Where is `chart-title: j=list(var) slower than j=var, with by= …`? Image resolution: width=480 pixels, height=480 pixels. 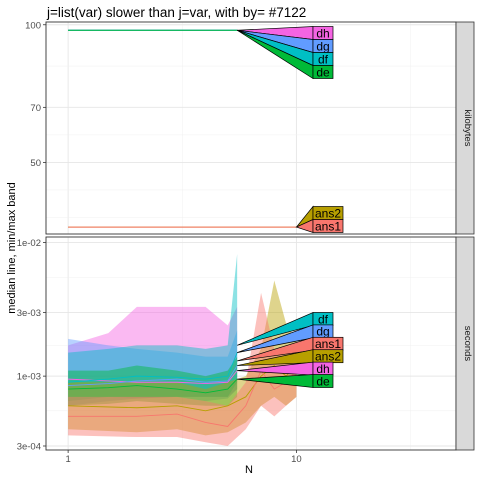 chart-title: j=list(var) slower than j=var, with by= … is located at coordinates (176, 12).